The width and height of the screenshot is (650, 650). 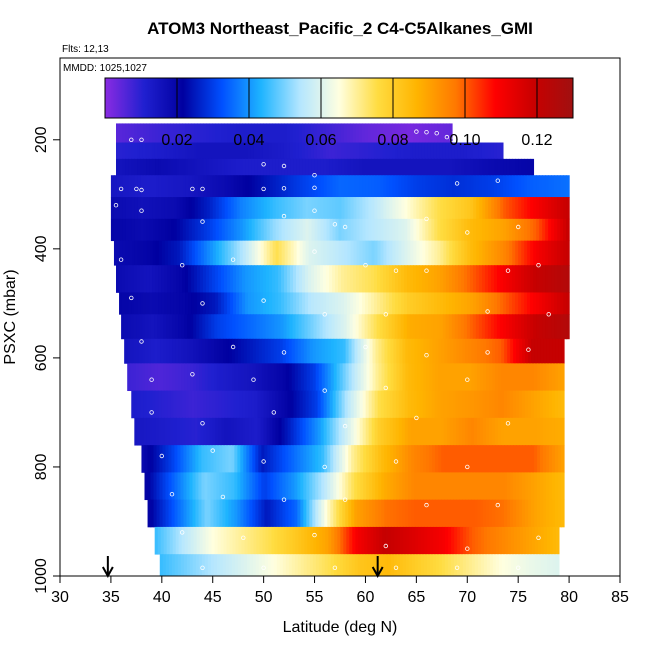 I want to click on x-tick-label: 45, so click(x=213, y=597).